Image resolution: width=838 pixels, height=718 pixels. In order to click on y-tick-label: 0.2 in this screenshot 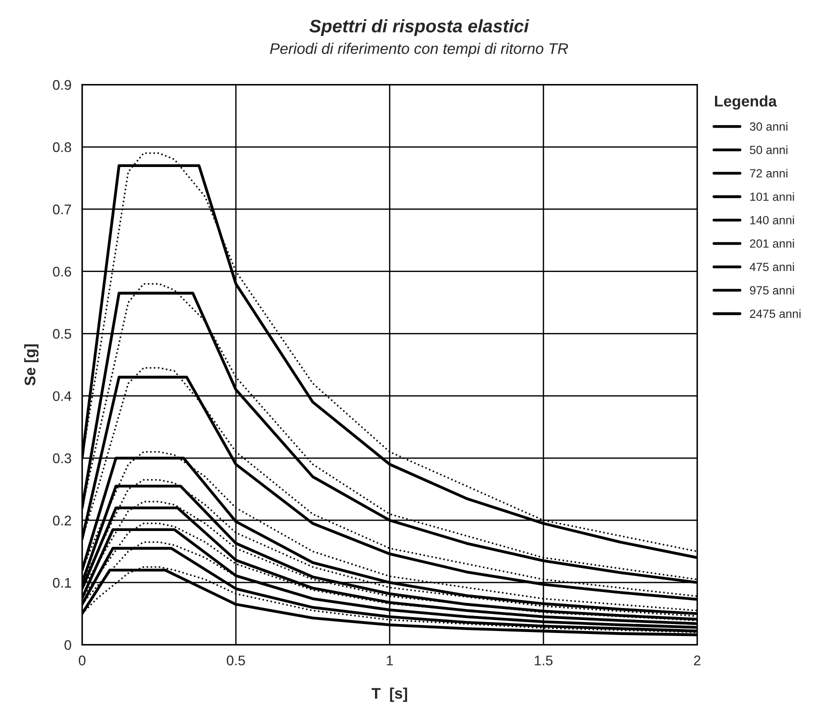, I will do `click(62, 521)`.